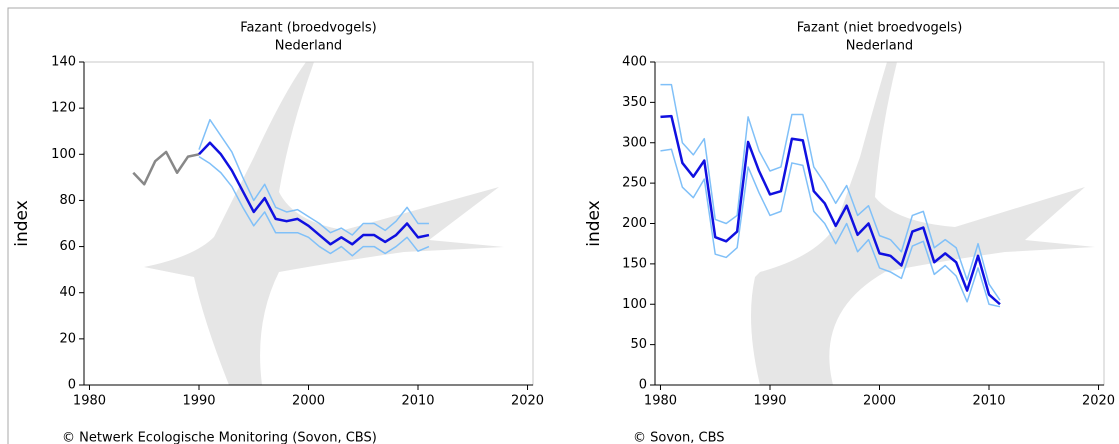 The image size is (1119, 444). I want to click on y-tick-label: 350, so click(634, 102).